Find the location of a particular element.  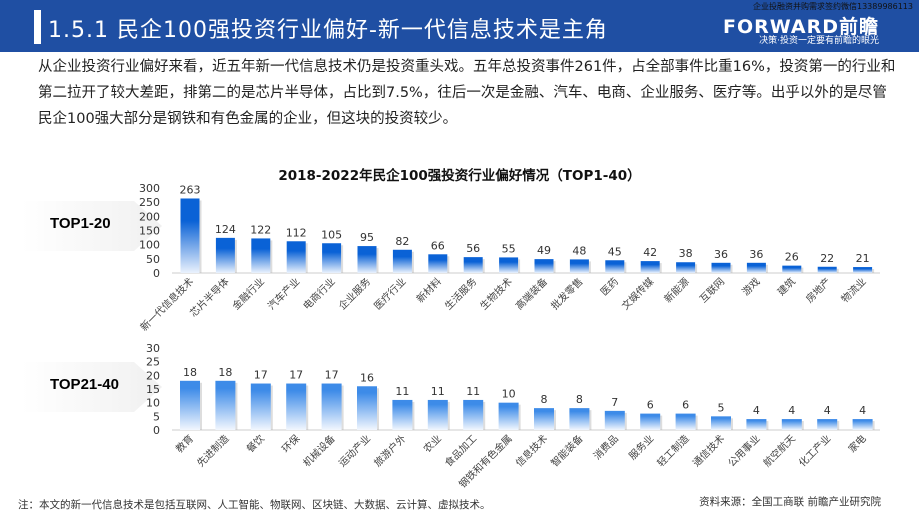

page-title: 1.5.1 民企100强投资行业偏好-新一代信息技术是主角 is located at coordinates (328, 30).